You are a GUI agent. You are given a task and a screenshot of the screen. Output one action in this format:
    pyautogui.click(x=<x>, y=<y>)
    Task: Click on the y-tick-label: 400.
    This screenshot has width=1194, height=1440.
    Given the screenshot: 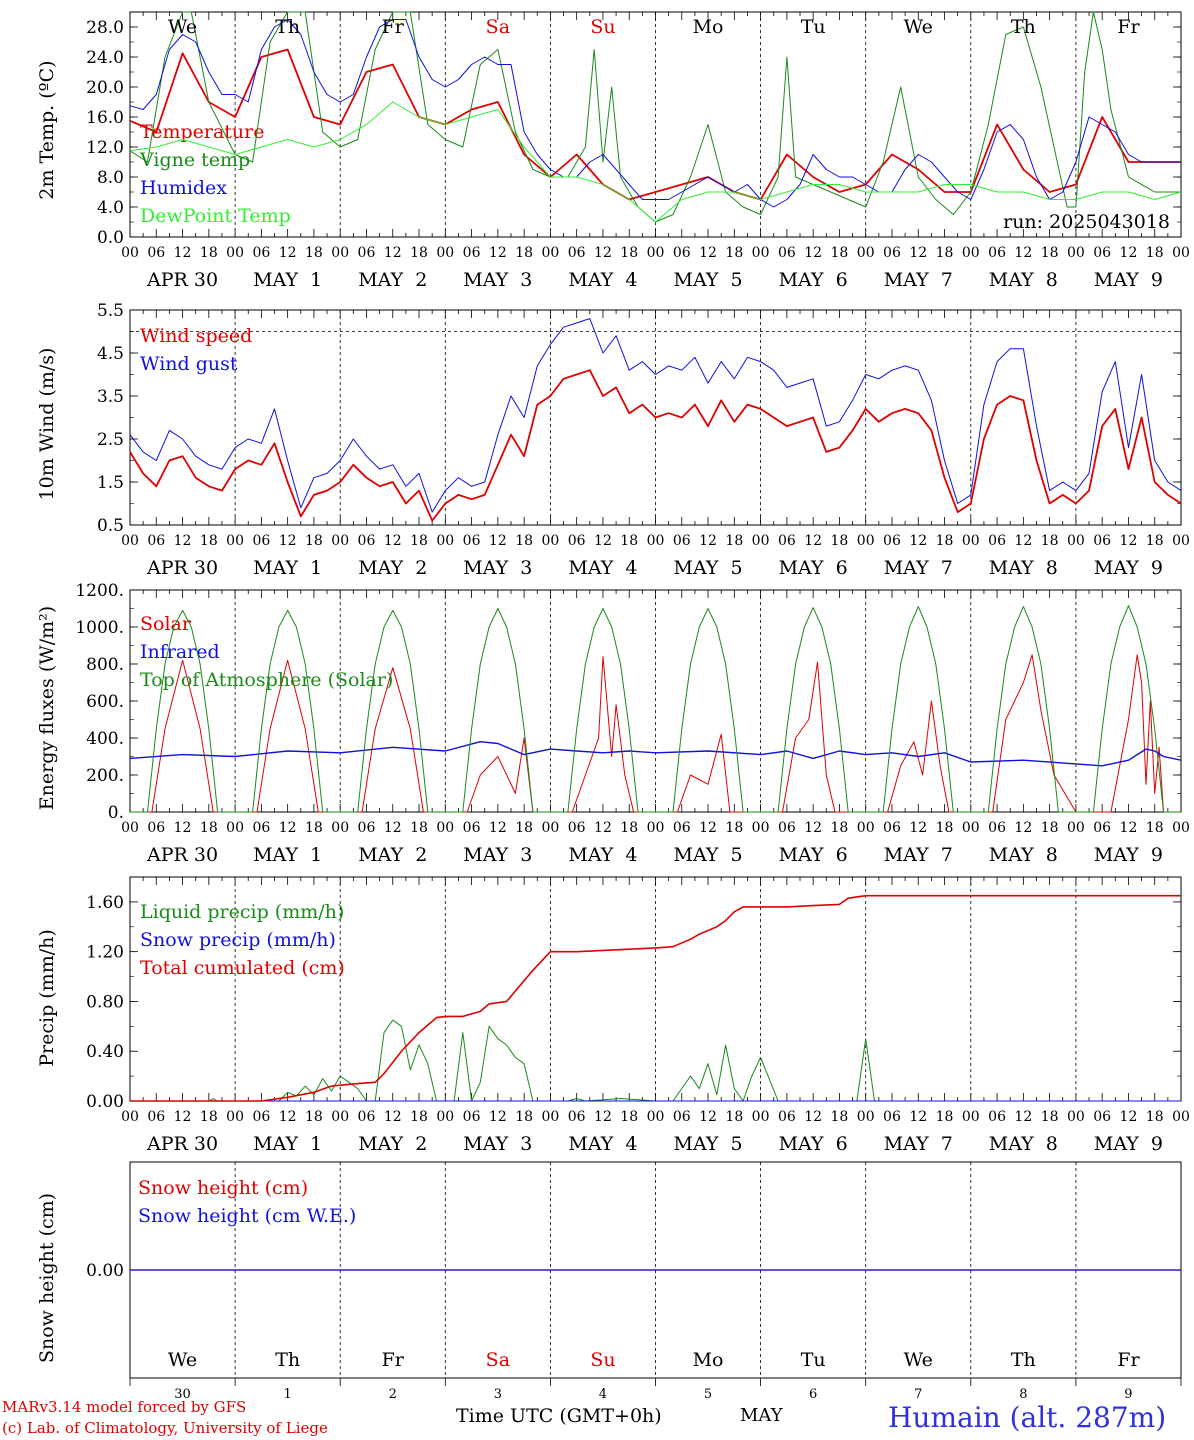 What is the action you would take?
    pyautogui.click(x=105, y=739)
    